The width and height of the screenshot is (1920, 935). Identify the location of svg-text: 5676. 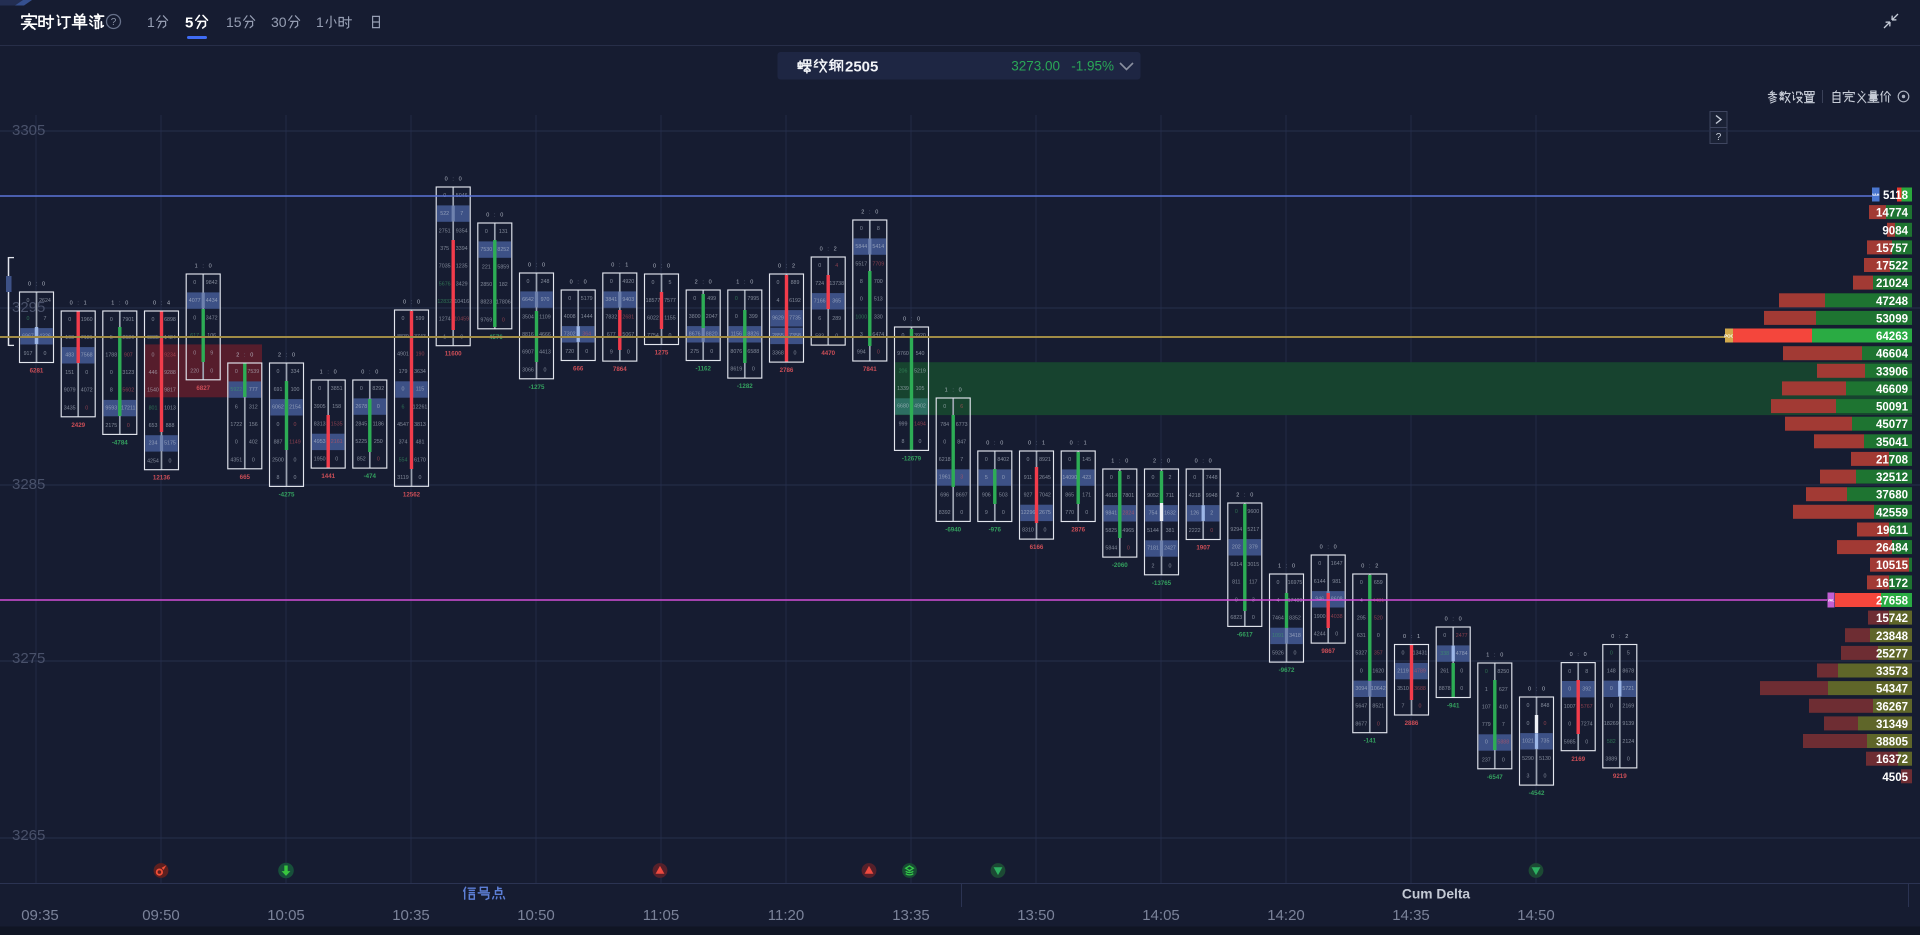
(445, 284).